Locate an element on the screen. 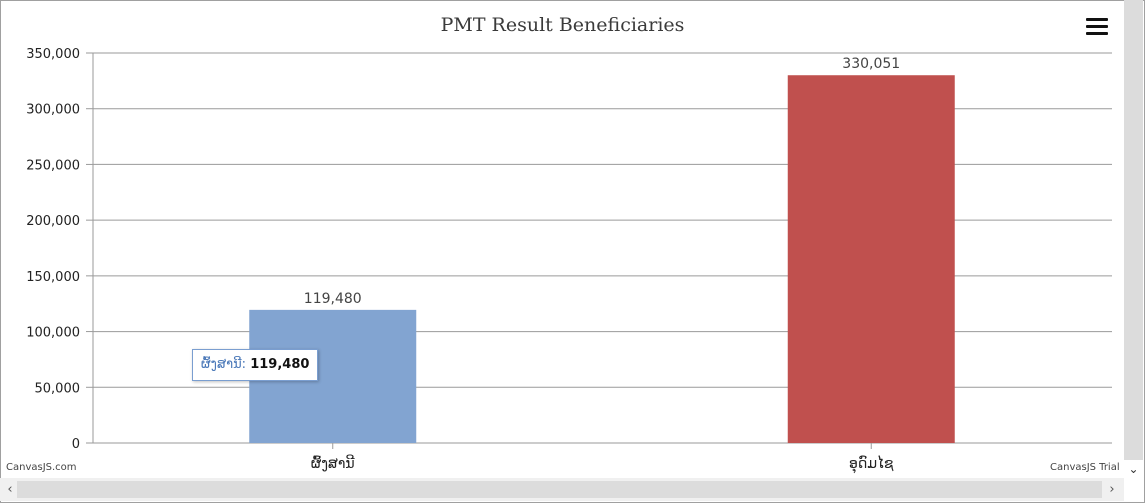  bar-value-label: 119,480 is located at coordinates (333, 299).